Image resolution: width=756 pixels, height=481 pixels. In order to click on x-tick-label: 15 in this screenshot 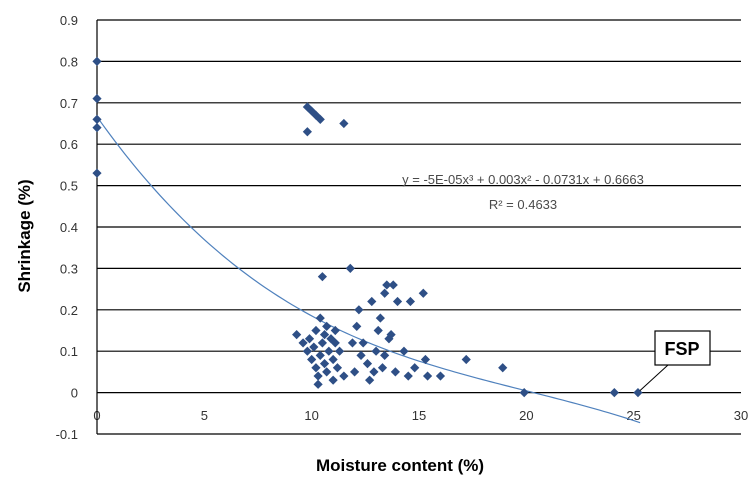, I will do `click(419, 415)`.